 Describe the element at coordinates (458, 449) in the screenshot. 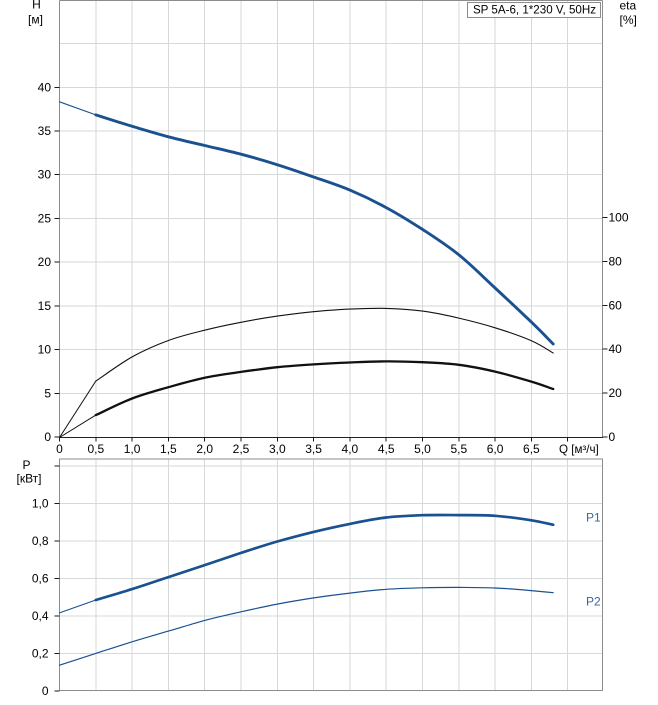

I see `svg-text: 5,5` at that location.